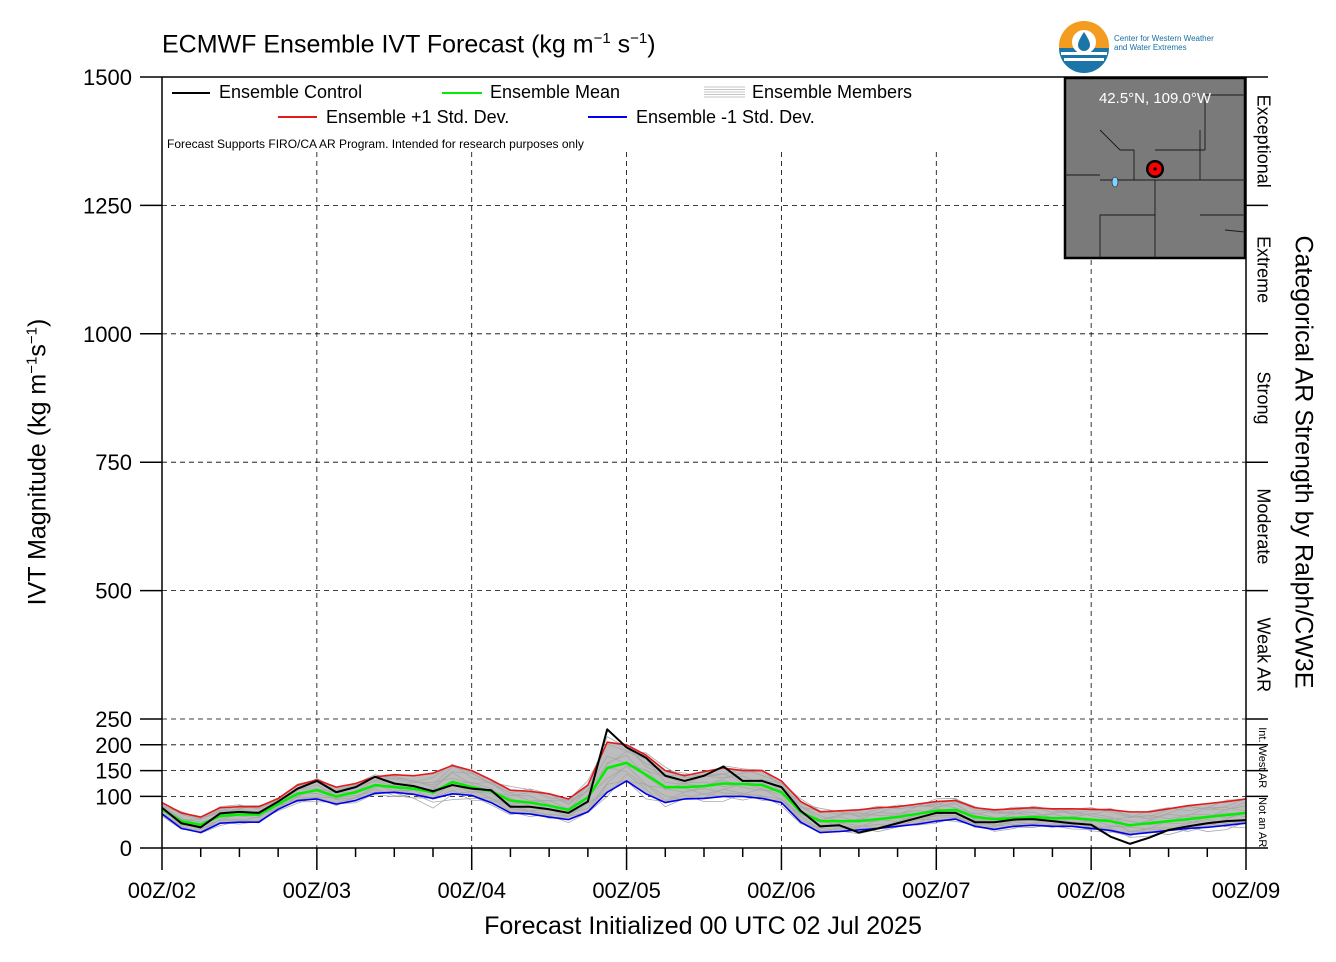  Describe the element at coordinates (1263, 654) in the screenshot. I see `category-label: Weak AR` at that location.